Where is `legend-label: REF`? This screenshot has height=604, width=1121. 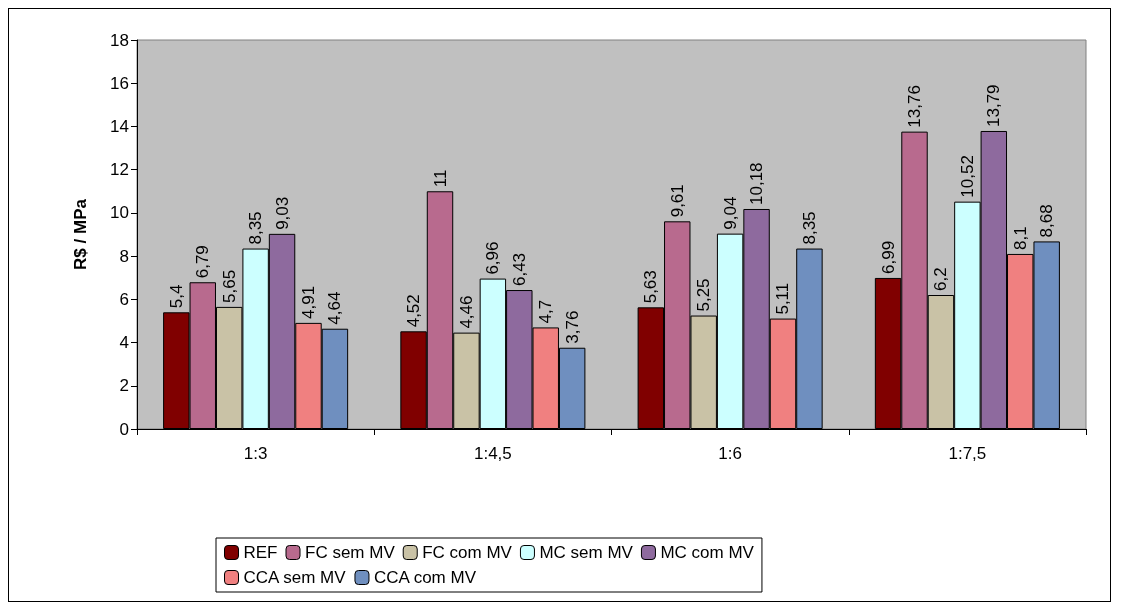
legend-label: REF is located at coordinates (260, 552).